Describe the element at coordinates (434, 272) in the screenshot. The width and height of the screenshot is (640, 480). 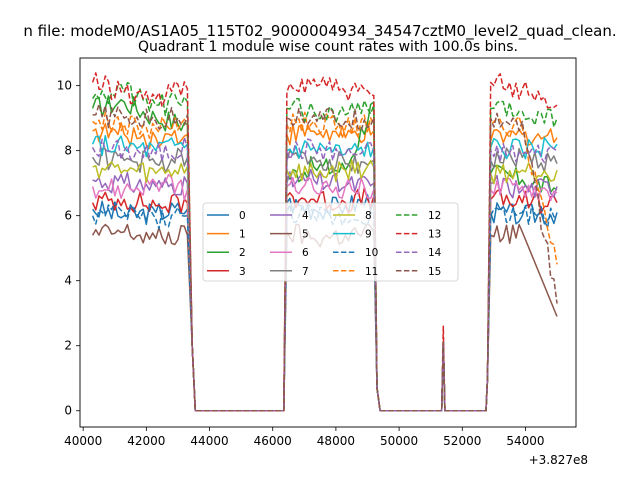
I see `legend-label-15: 15` at that location.